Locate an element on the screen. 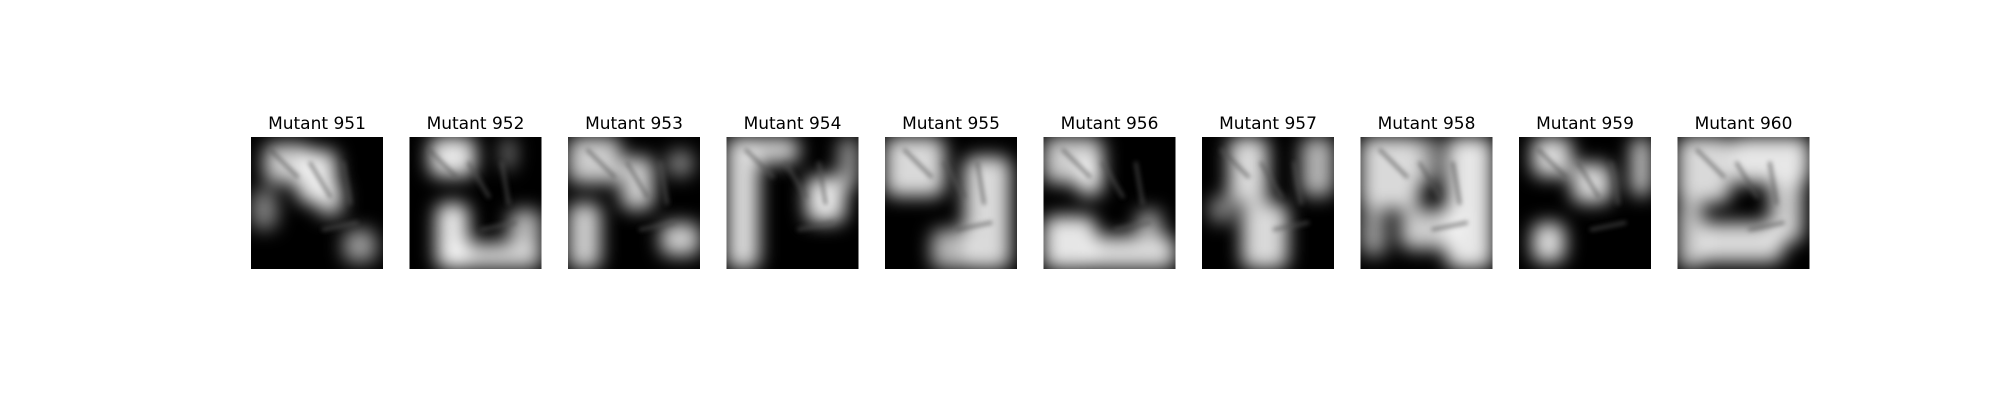  panel: Mutant 953 is located at coordinates (634, 191).